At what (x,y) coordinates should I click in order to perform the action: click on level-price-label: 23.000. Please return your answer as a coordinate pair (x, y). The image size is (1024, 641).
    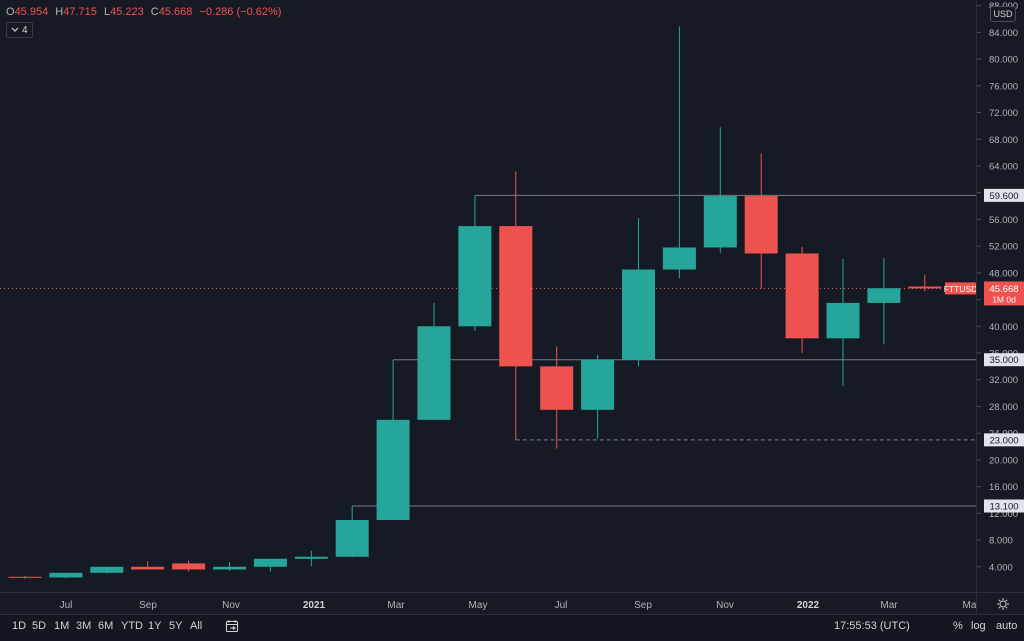
    Looking at the image, I should click on (1004, 440).